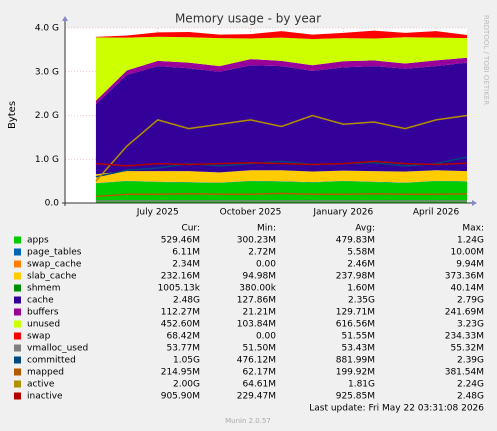  I want to click on y-tick-label: 4.0 G, so click(47, 29).